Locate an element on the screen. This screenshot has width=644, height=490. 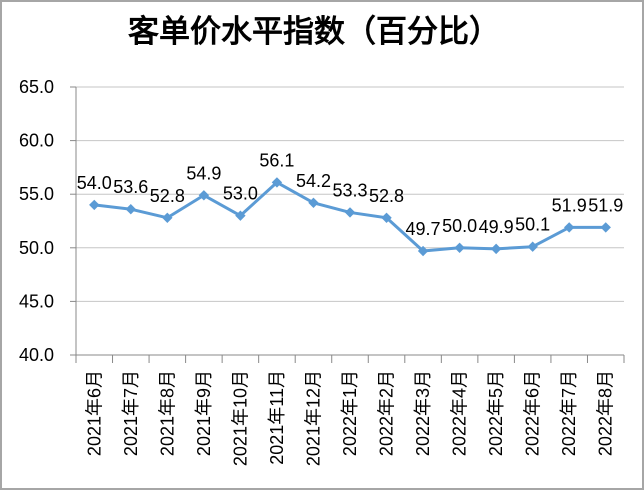
data-label: 54.0 is located at coordinates (94, 183).